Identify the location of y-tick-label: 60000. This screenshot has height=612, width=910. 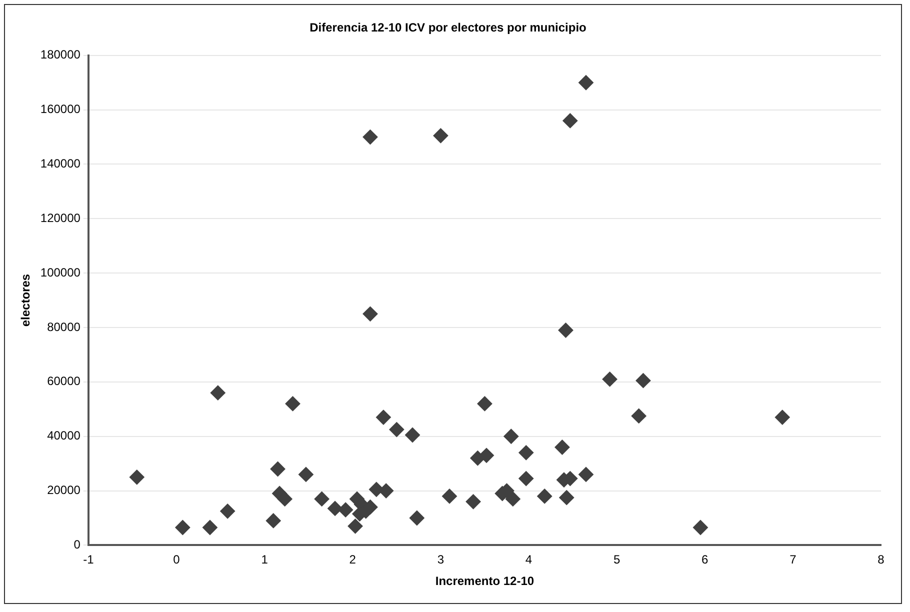
(64, 381).